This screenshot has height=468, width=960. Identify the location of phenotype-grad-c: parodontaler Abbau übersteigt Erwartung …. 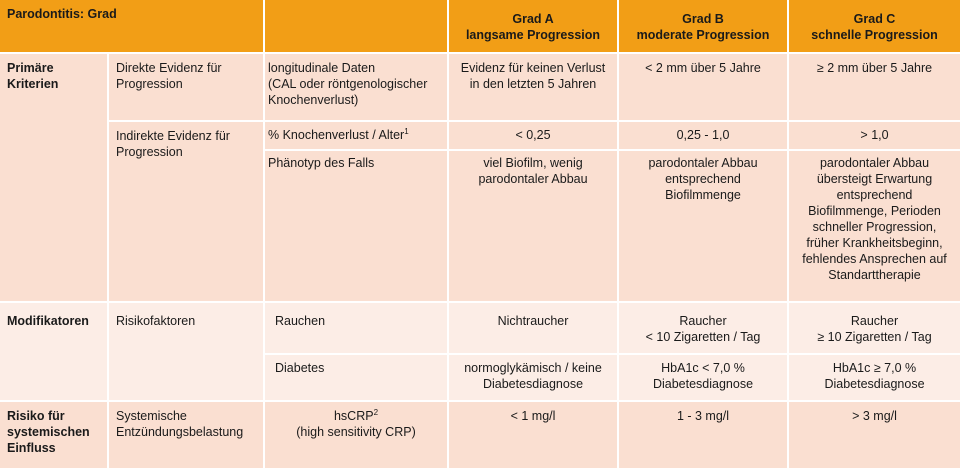
(874, 226).